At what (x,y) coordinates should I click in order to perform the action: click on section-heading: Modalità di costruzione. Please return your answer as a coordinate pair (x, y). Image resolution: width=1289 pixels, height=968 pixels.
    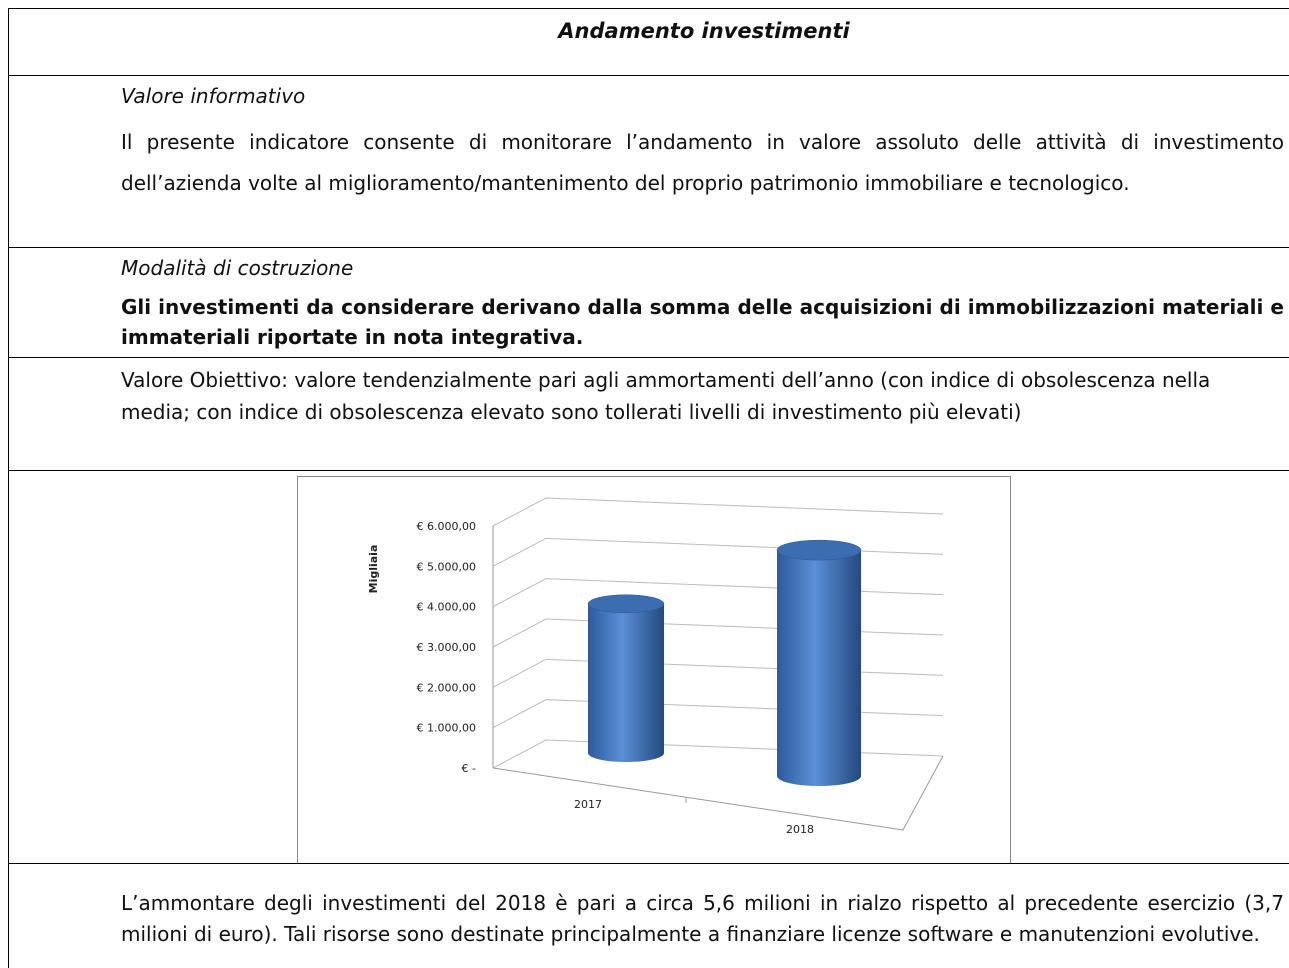
    Looking at the image, I should click on (237, 268).